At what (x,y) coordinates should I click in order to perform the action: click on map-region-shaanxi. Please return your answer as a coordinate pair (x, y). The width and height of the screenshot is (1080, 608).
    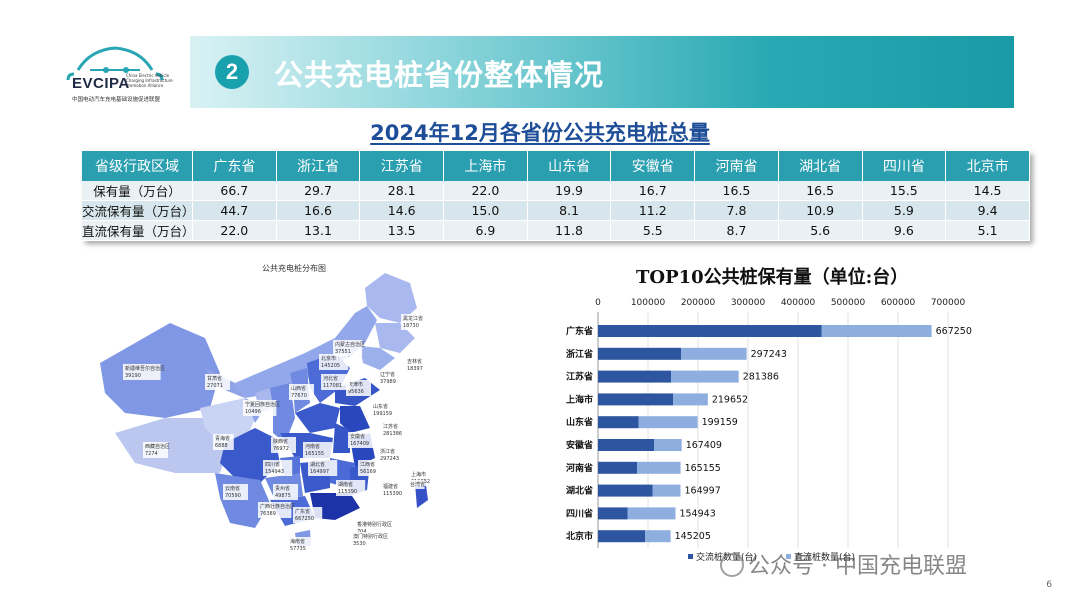
    Looking at the image, I should click on (282, 413).